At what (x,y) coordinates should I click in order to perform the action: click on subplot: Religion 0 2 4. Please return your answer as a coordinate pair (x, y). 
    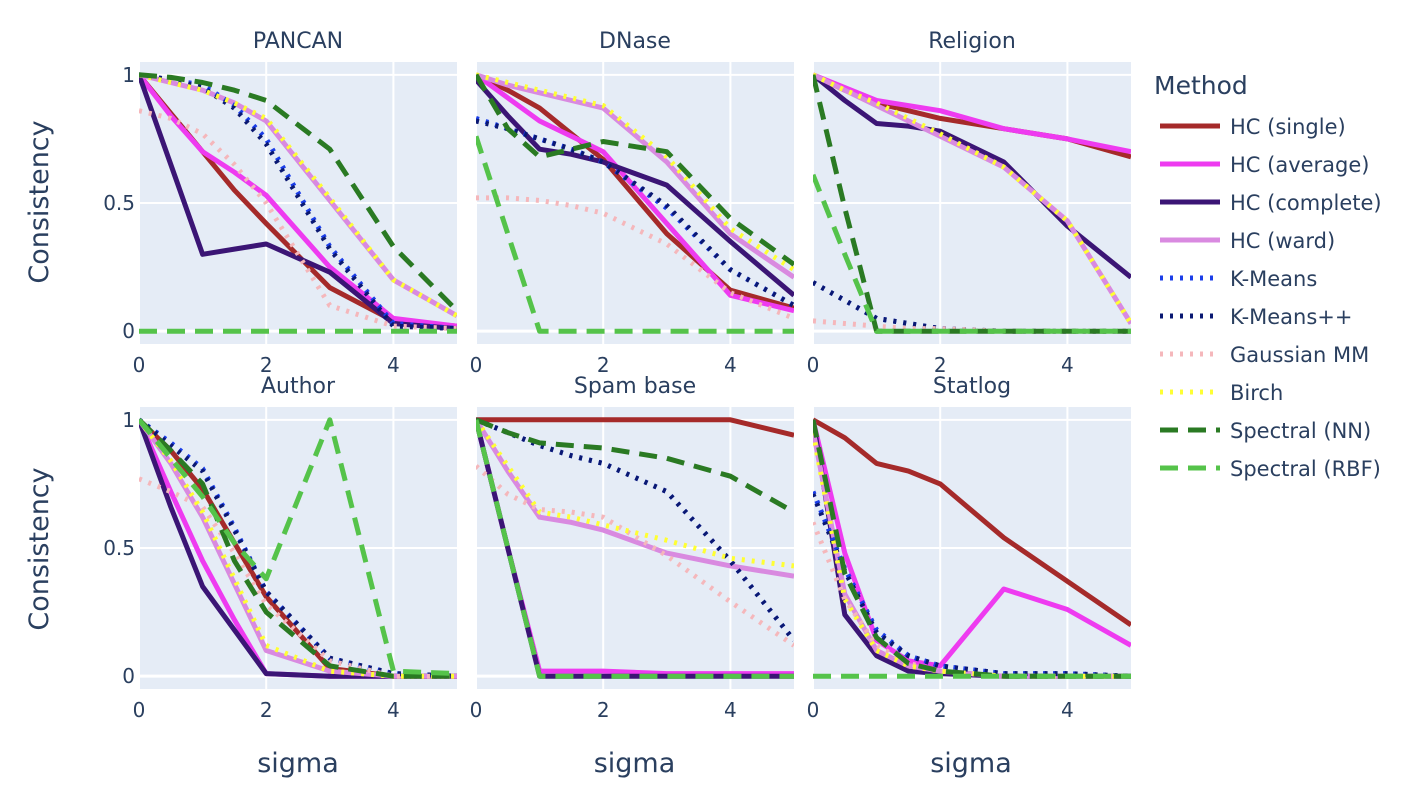
    Looking at the image, I should click on (969, 203).